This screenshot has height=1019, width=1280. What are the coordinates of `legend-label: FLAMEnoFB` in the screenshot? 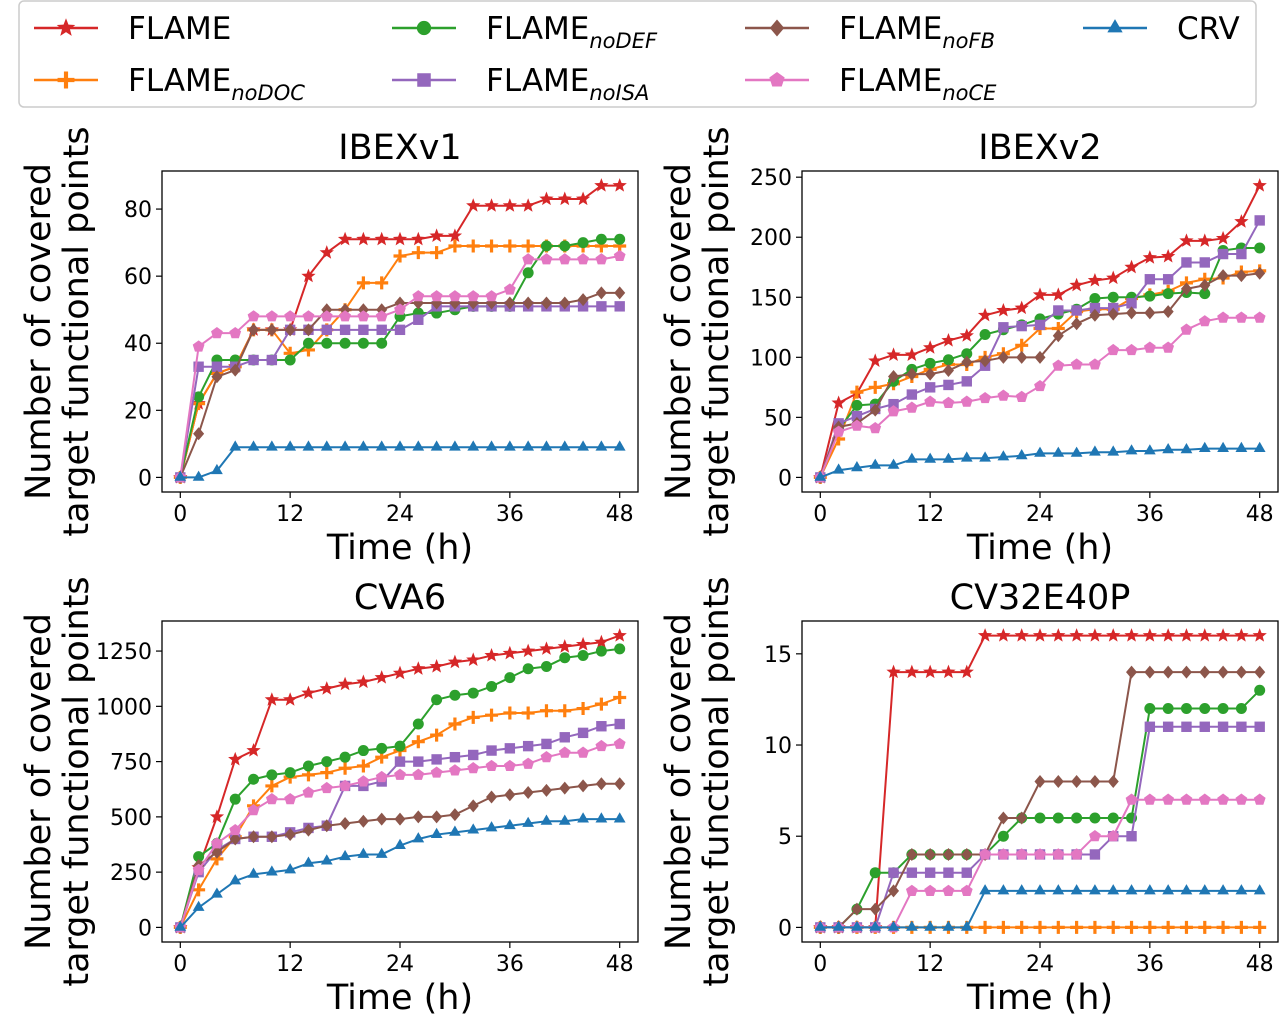 It's located at (917, 32).